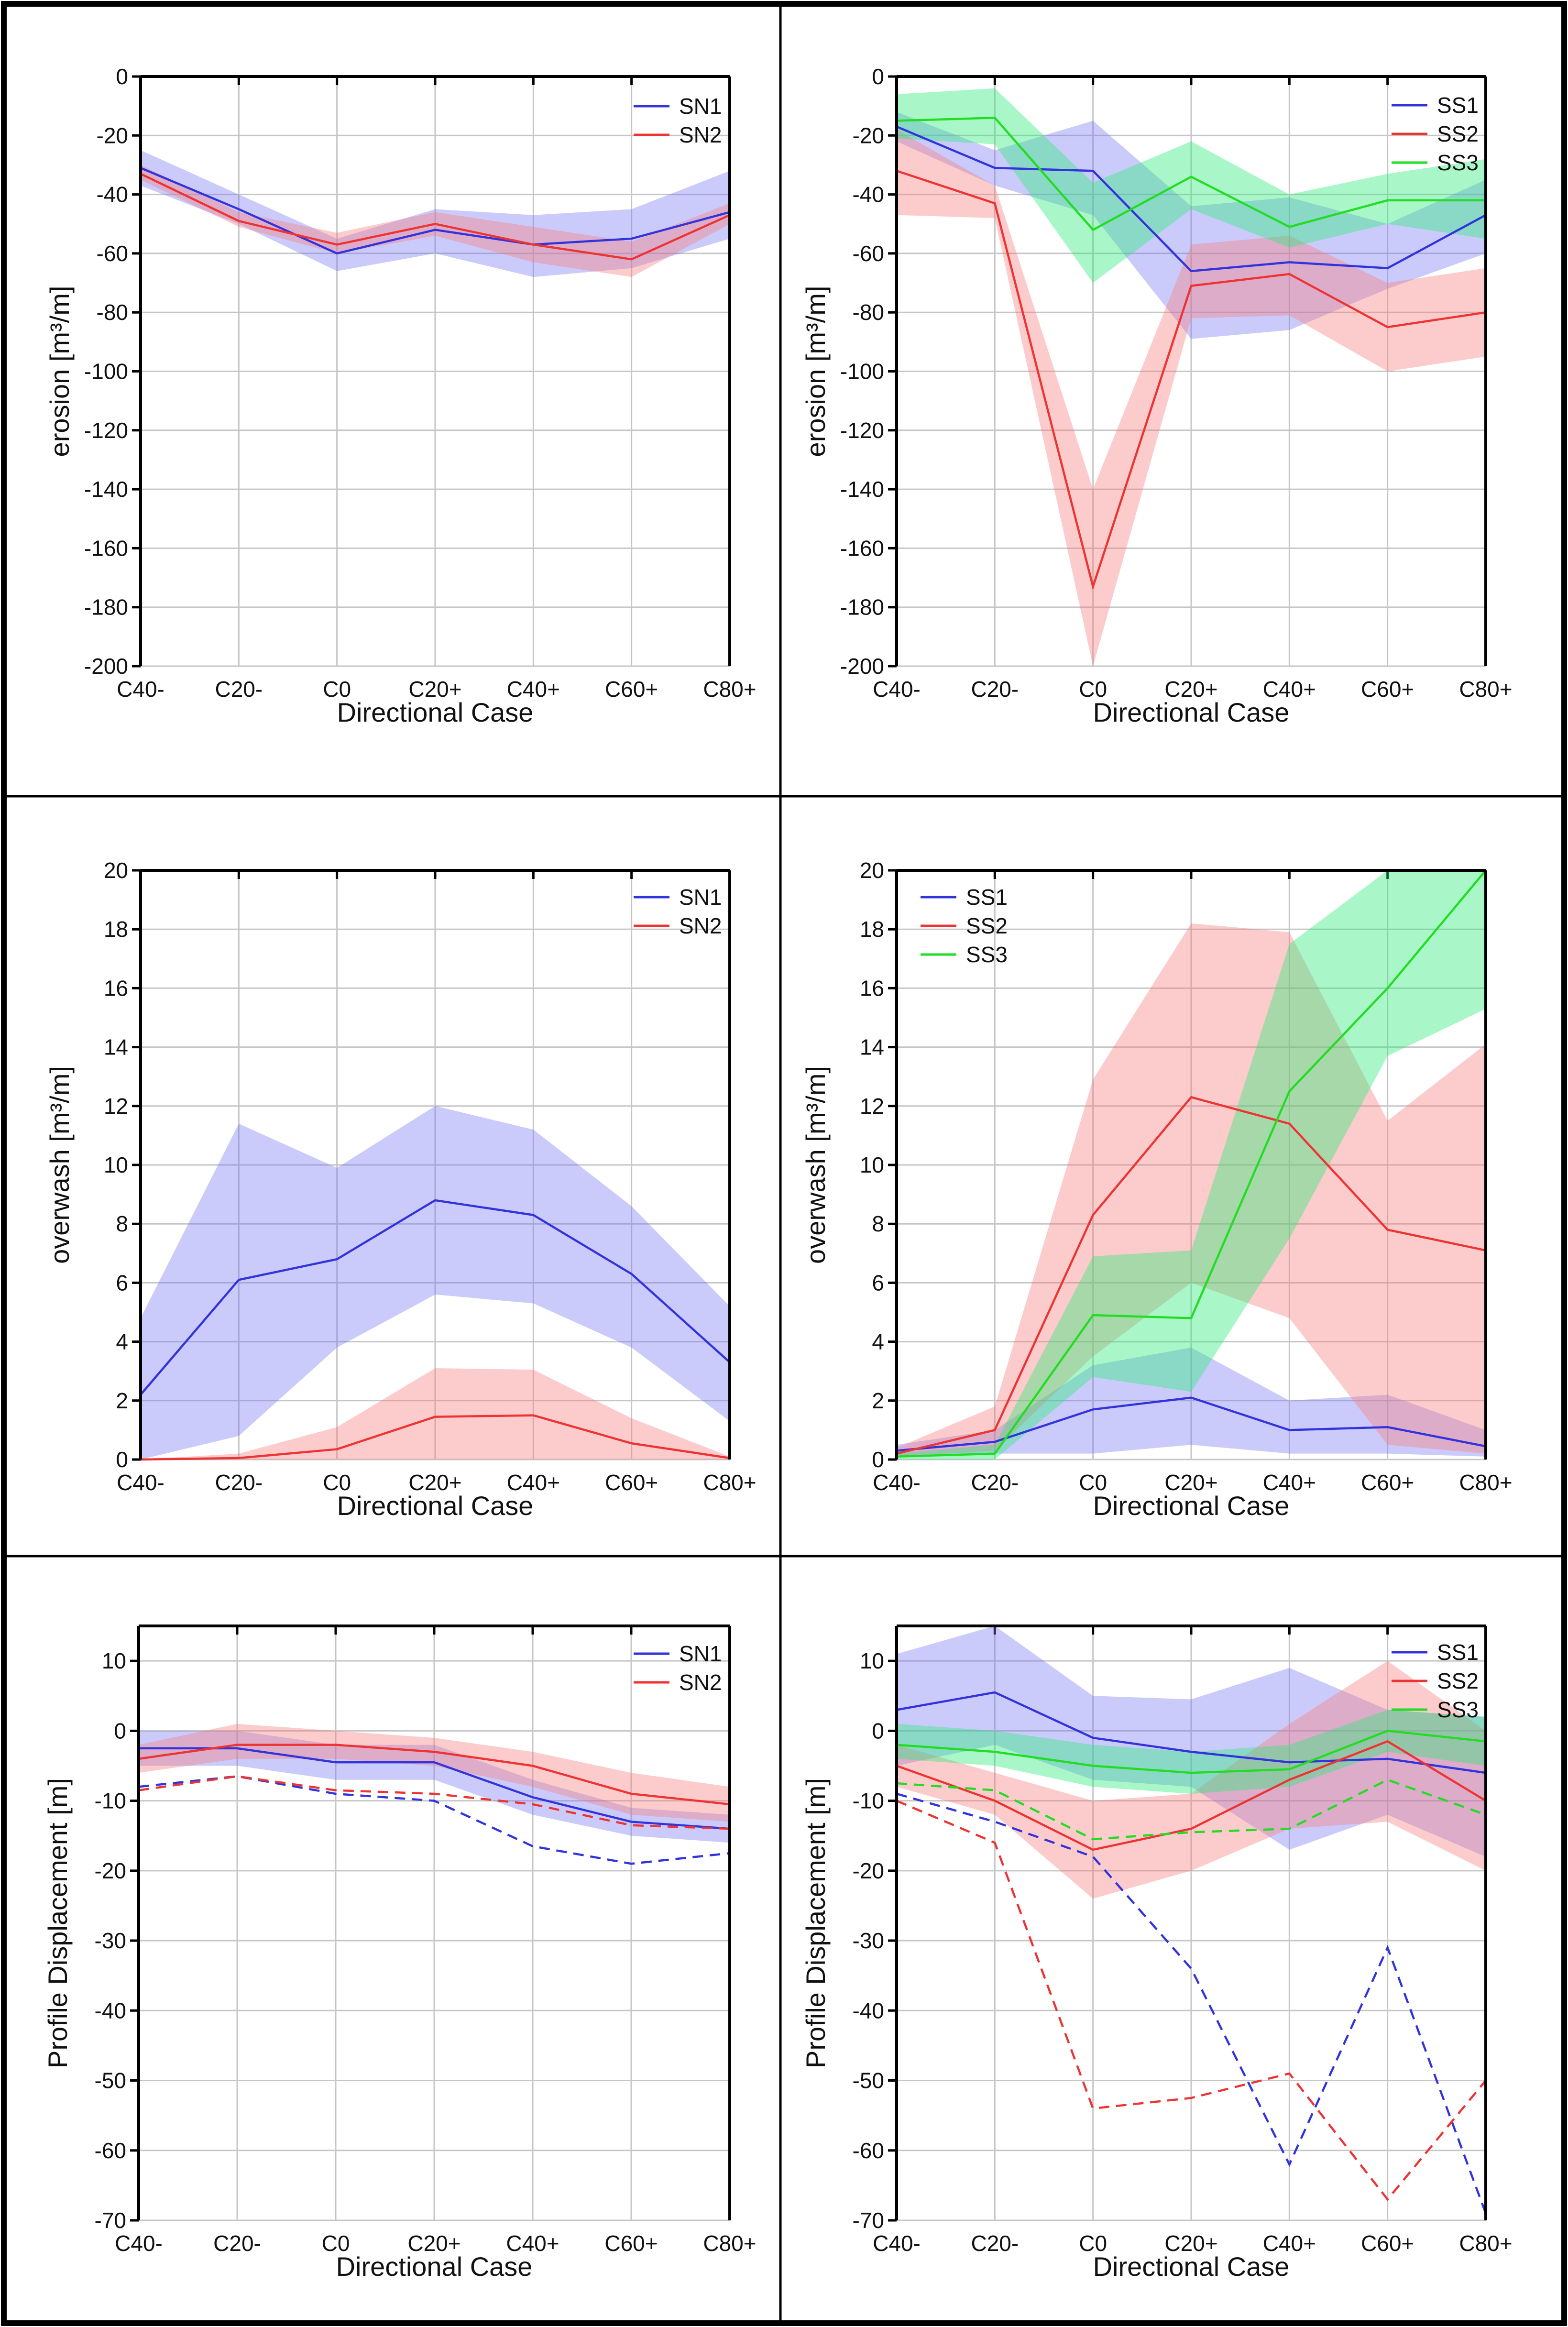 This screenshot has height=2327, width=1568. I want to click on legend-label: SS1, so click(1458, 1652).